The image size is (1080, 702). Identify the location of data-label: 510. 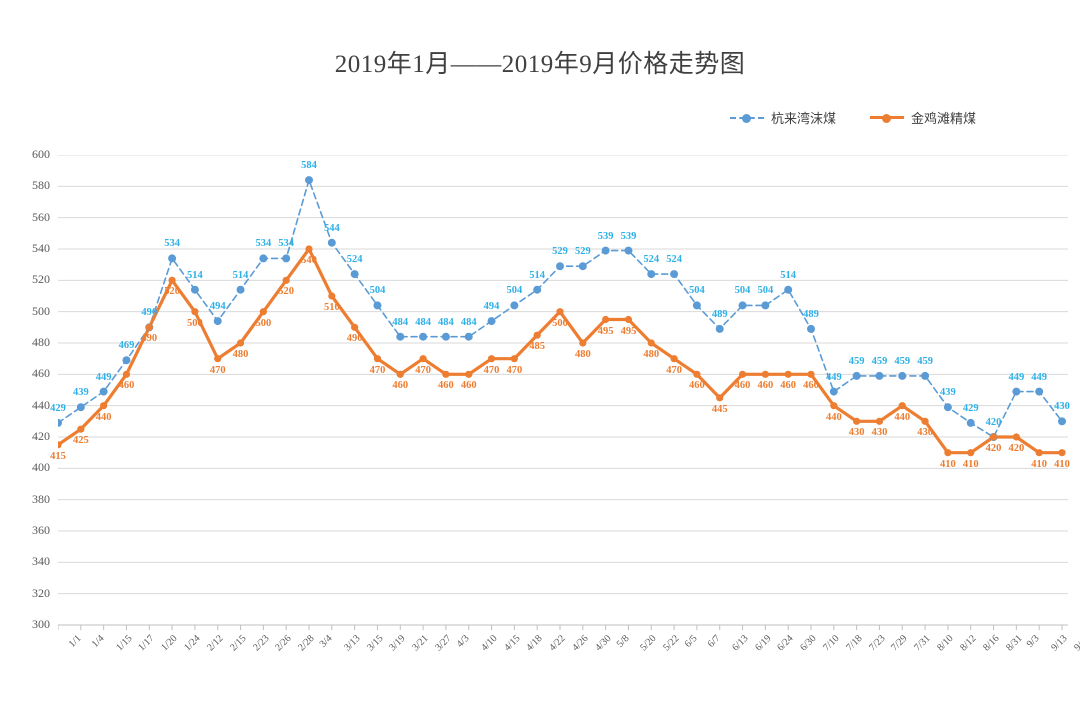
(331, 307).